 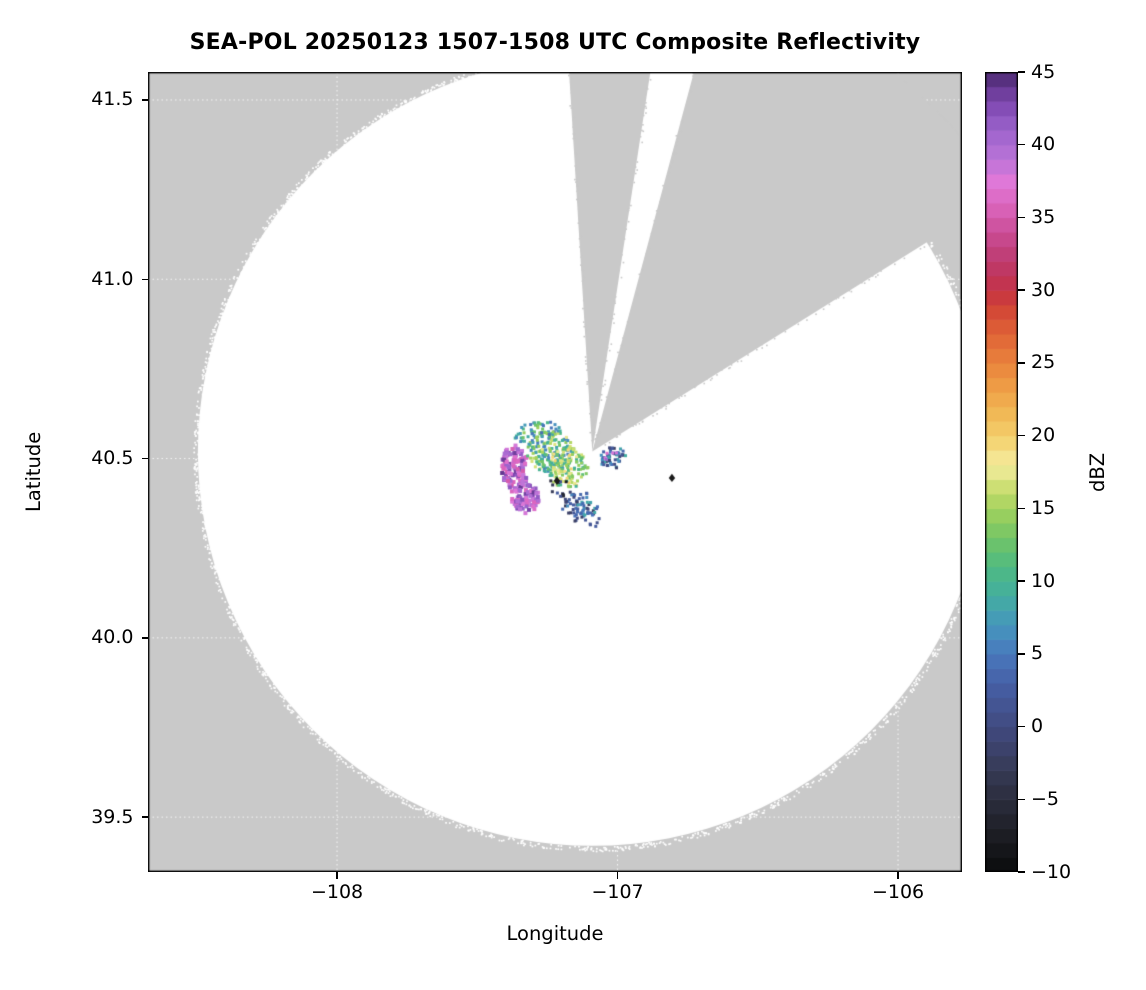 I want to click on colorbar-tick-label: 10, so click(x=1043, y=580).